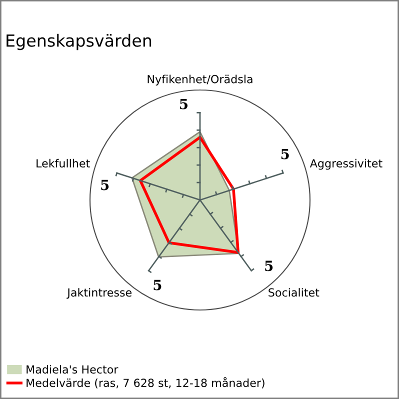 Image resolution: width=399 pixels, height=399 pixels. What do you see at coordinates (79, 42) in the screenshot?
I see `chart-title: Egenskapsvärden` at bounding box center [79, 42].